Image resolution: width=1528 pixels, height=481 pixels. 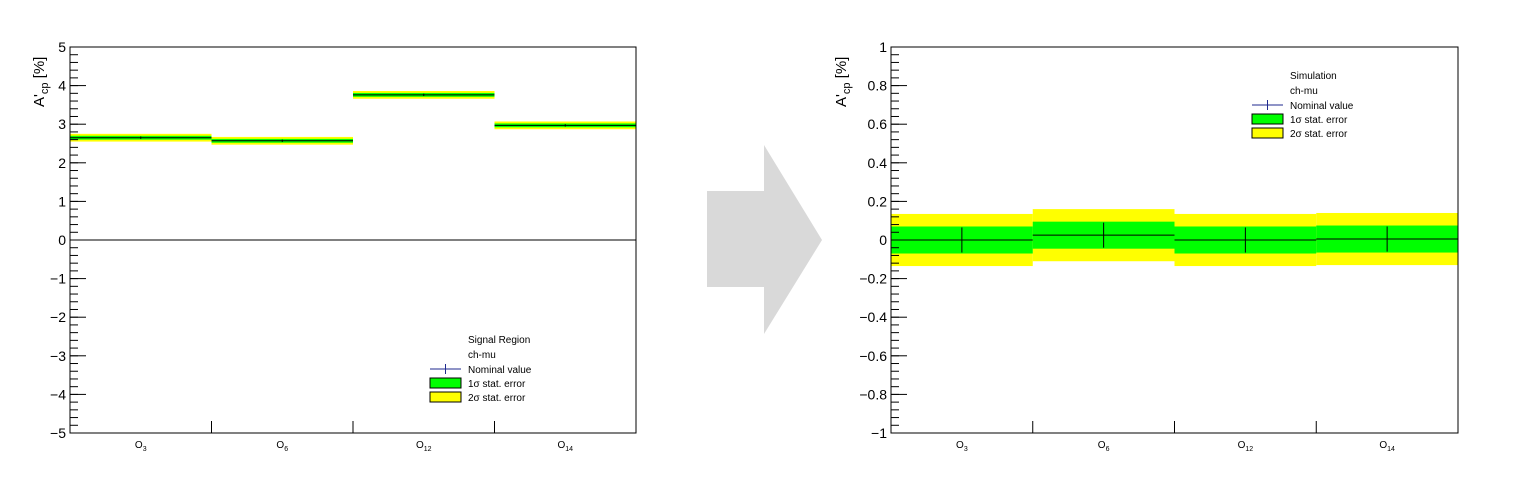 What do you see at coordinates (1313, 76) in the screenshot?
I see `legend-header: Simulation` at bounding box center [1313, 76].